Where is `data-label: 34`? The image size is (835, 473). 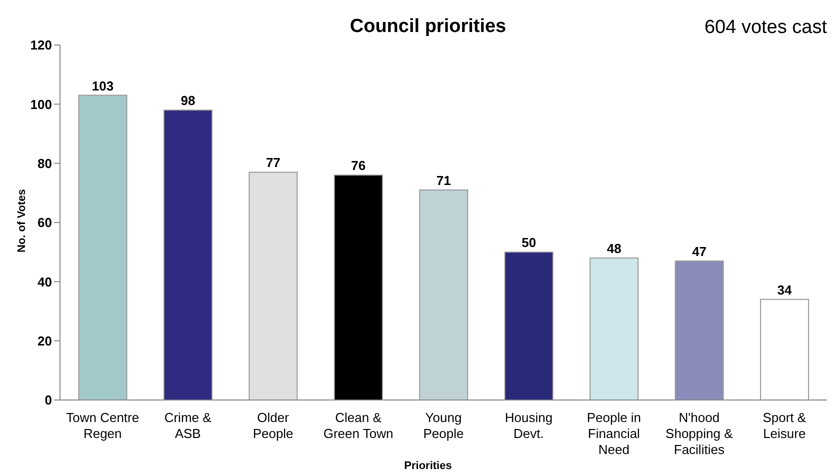 data-label: 34 is located at coordinates (785, 290).